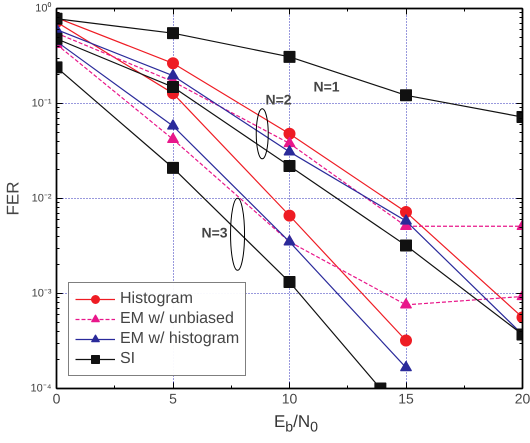  Describe the element at coordinates (43, 8) in the screenshot. I see `y-tick-label: 10⁰` at that location.